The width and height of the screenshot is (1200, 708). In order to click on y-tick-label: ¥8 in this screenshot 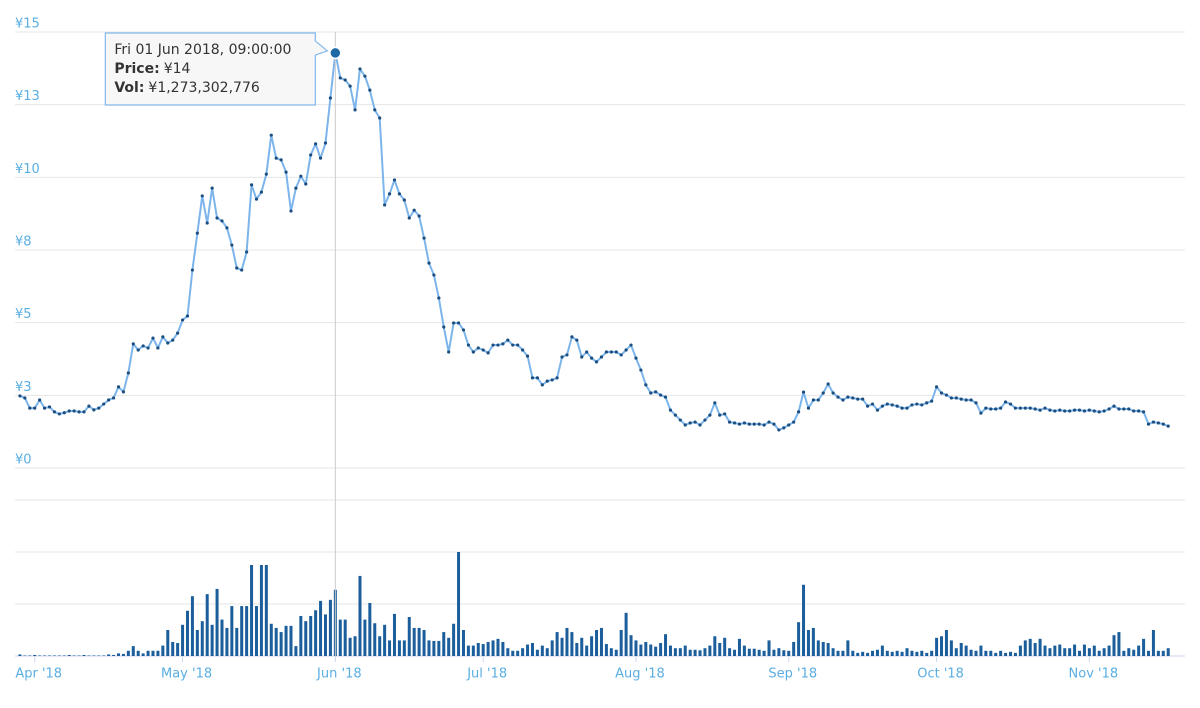, I will do `click(23, 242)`.